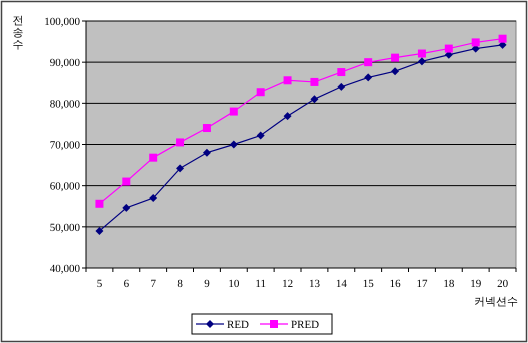 Image resolution: width=528 pixels, height=343 pixels. Describe the element at coordinates (496, 301) in the screenshot. I see `x-axis-title: 커넥션수` at that location.